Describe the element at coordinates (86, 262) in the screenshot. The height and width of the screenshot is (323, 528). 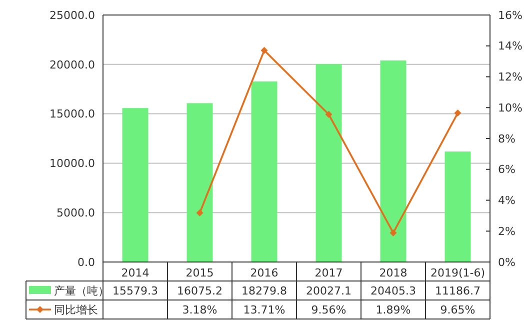
I see `y-tick-label: 0.0` at that location.